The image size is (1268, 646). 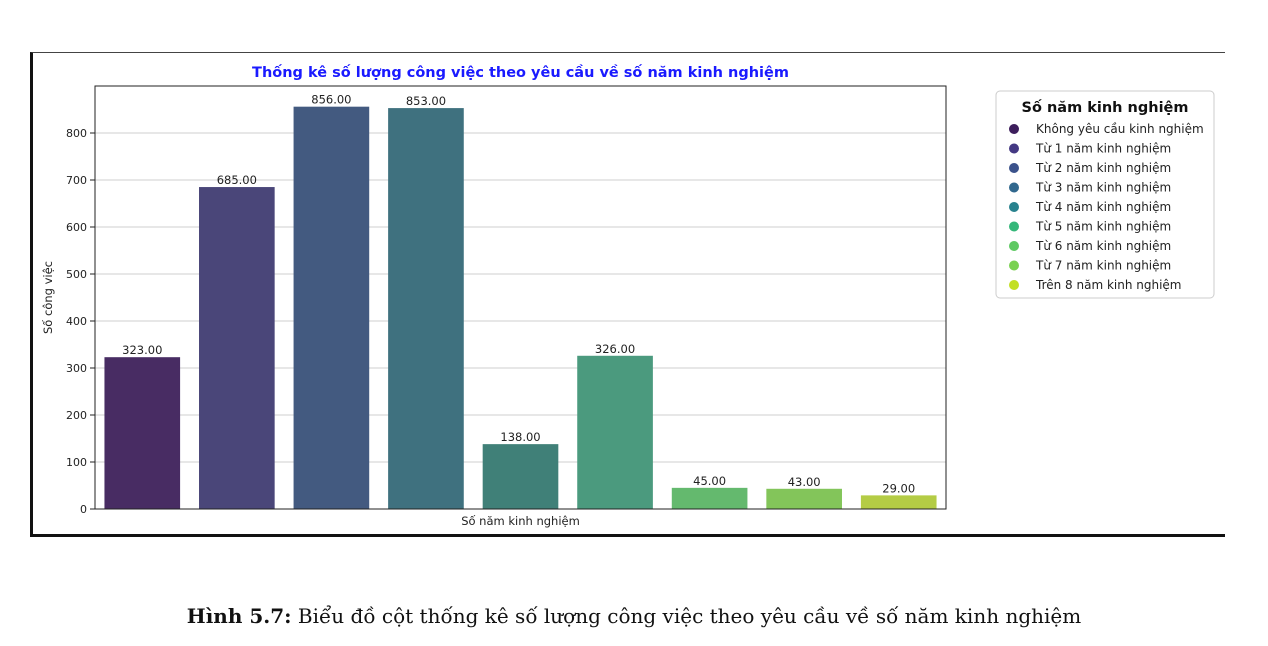 What do you see at coordinates (237, 180) in the screenshot?
I see `bar-value-label: 685.00` at bounding box center [237, 180].